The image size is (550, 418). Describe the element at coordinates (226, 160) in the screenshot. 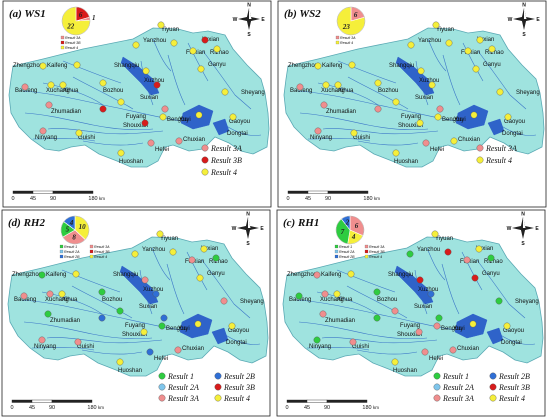

I see `legend-label: Result 3B` at that location.